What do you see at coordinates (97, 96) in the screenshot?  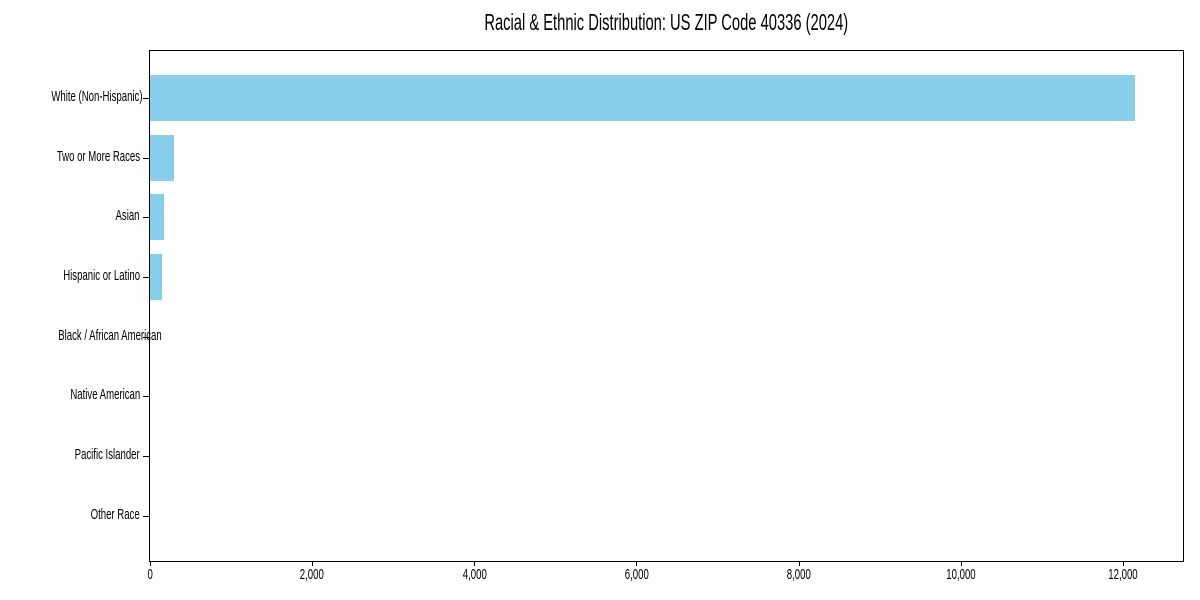 I see `y-tick-label-text: White (Non-Hispanic)` at bounding box center [97, 96].